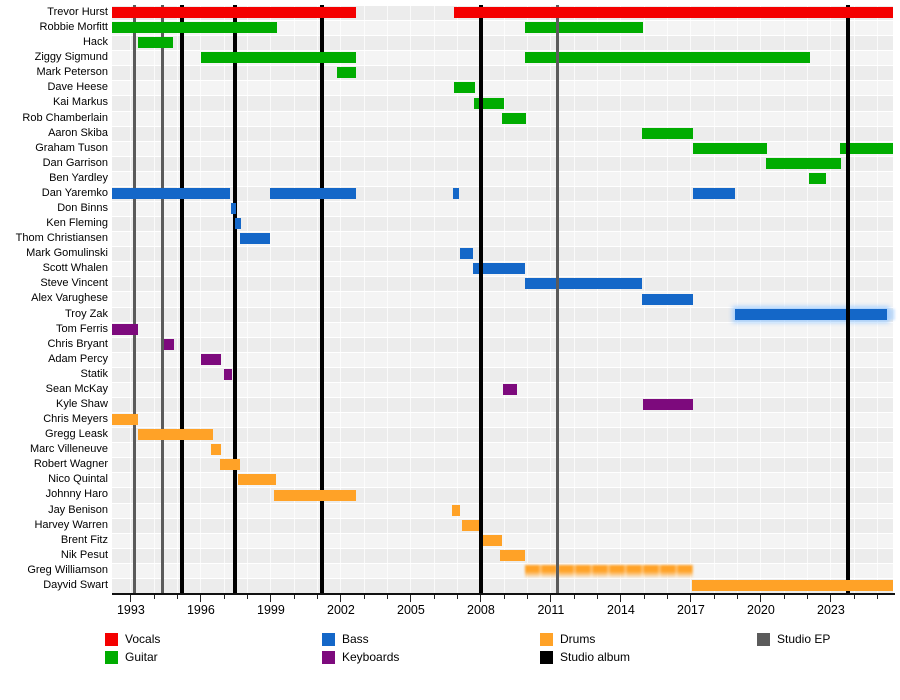  I want to click on member-label: Harvey Warren, so click(71, 524).